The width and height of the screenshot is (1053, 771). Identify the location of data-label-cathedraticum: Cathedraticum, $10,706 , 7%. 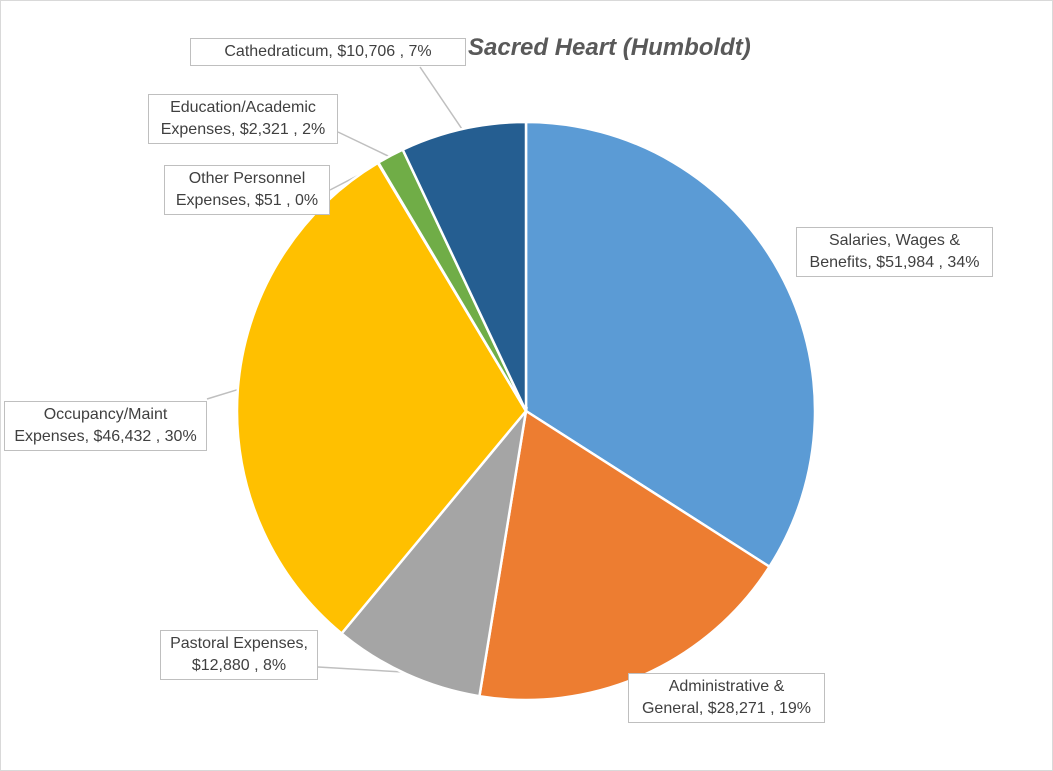
(328, 52).